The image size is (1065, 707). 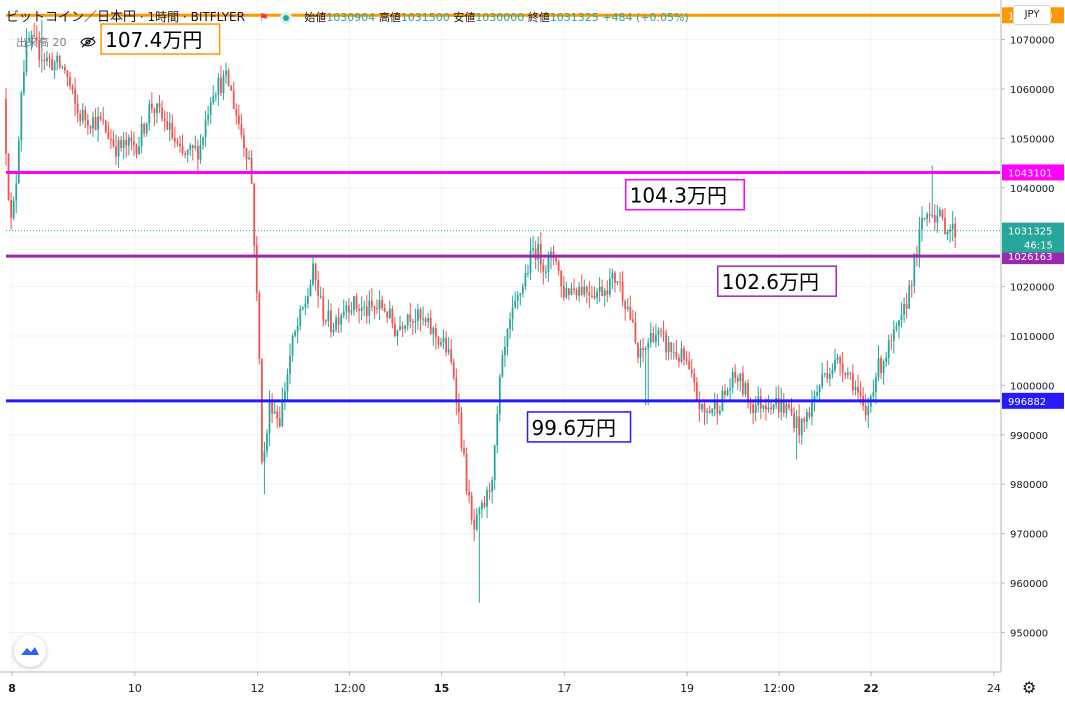 I want to click on x-tick-label: 24, so click(x=994, y=688).